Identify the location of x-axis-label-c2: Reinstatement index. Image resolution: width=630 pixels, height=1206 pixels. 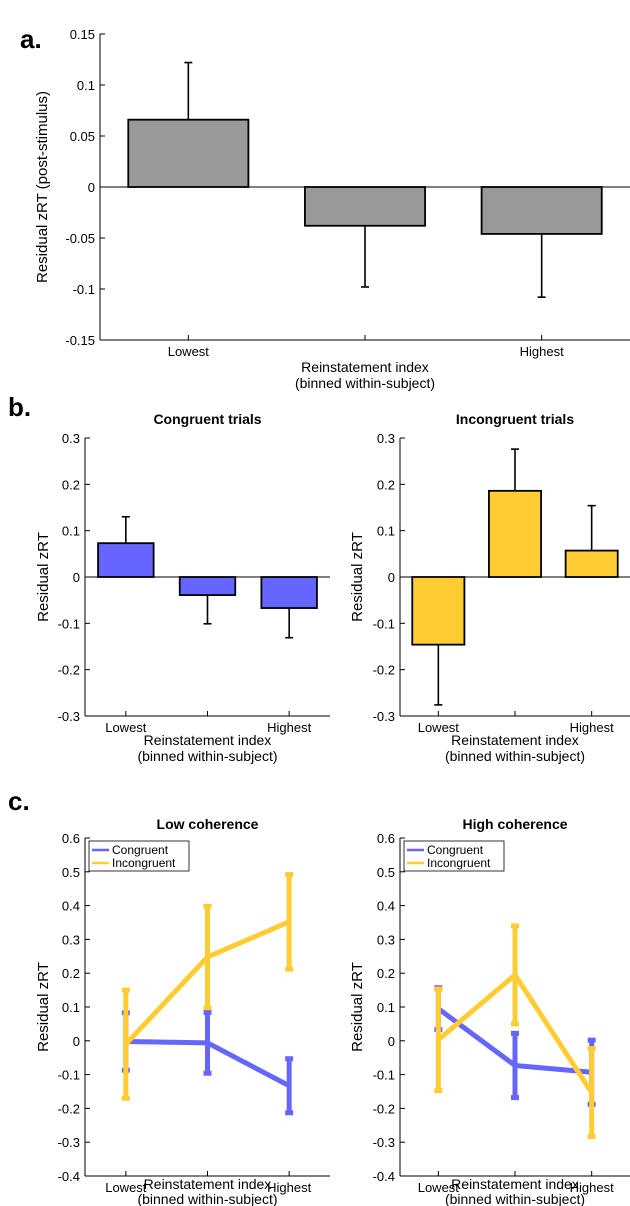
(515, 1184).